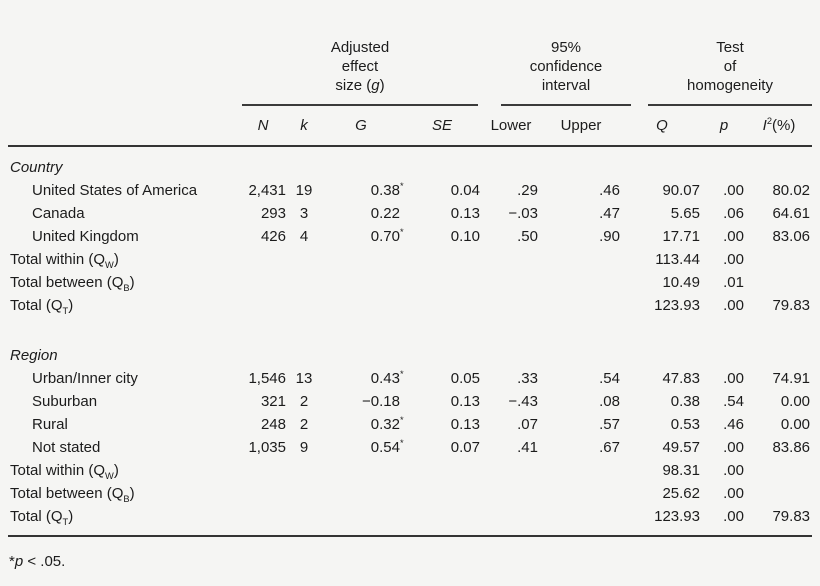  What do you see at coordinates (795, 424) in the screenshot?
I see `table-cell: 0.00` at bounding box center [795, 424].